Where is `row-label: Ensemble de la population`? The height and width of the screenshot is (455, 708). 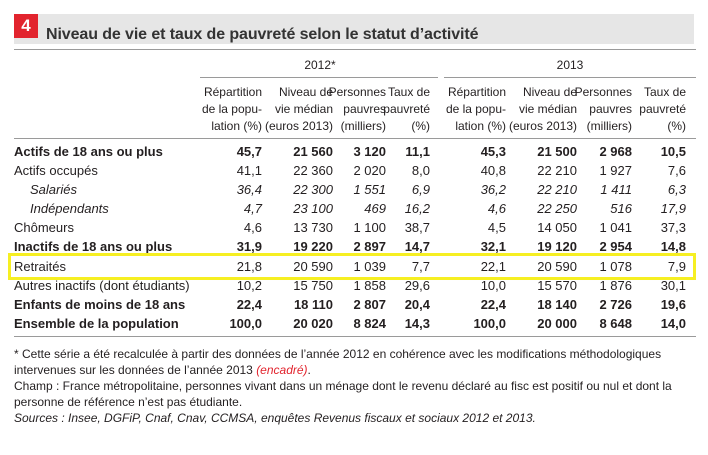
row-label: Ensemble de la population is located at coordinates (96, 323).